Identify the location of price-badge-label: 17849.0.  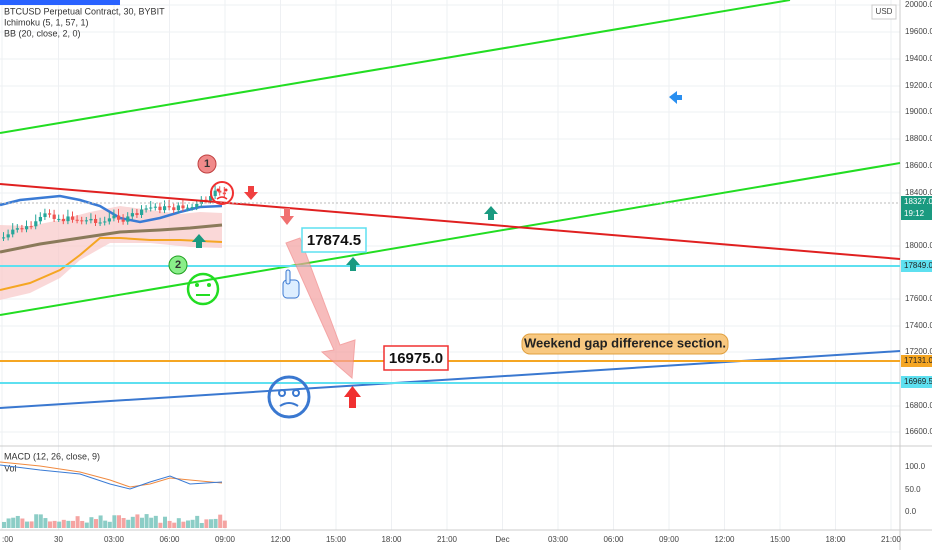
(918, 265).